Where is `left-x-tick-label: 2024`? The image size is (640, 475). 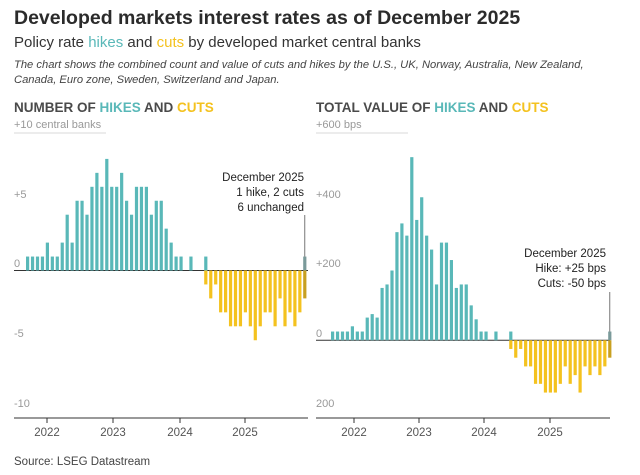
left-x-tick-label: 2024 is located at coordinates (180, 433).